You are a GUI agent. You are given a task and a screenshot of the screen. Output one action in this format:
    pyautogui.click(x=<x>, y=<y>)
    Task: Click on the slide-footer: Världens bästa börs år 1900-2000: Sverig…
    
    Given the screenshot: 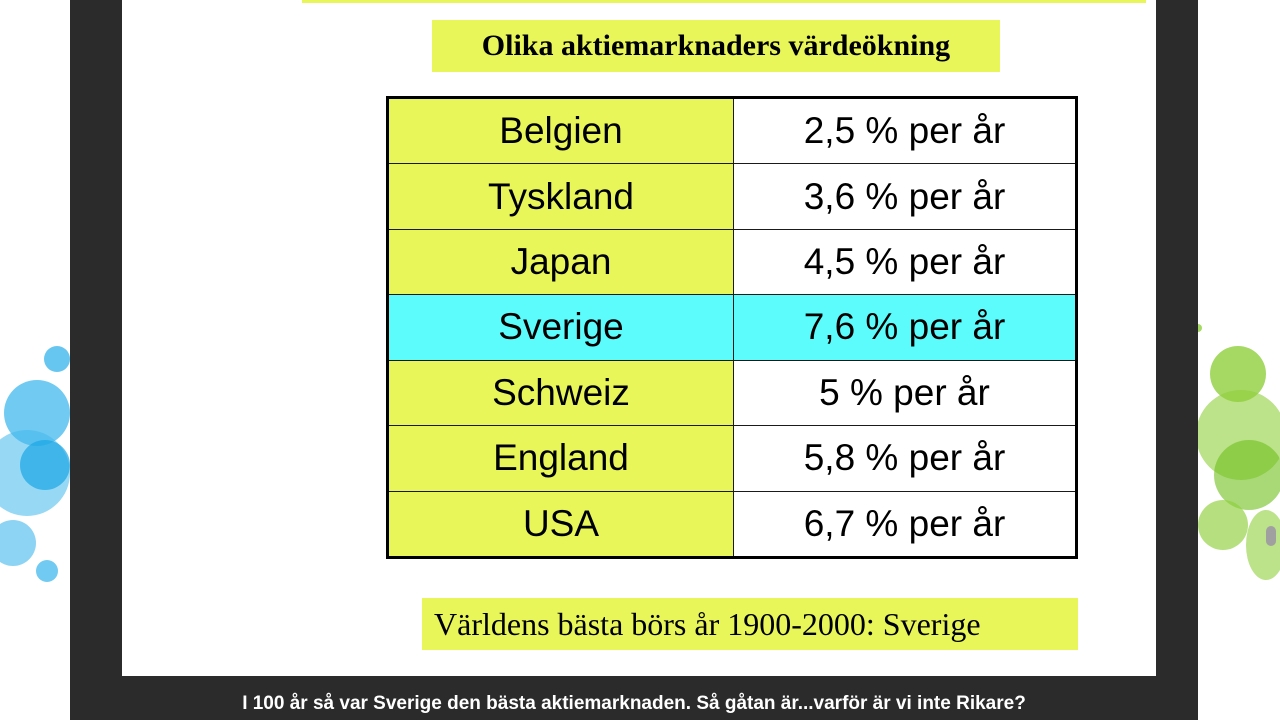 What is the action you would take?
    pyautogui.click(x=750, y=624)
    